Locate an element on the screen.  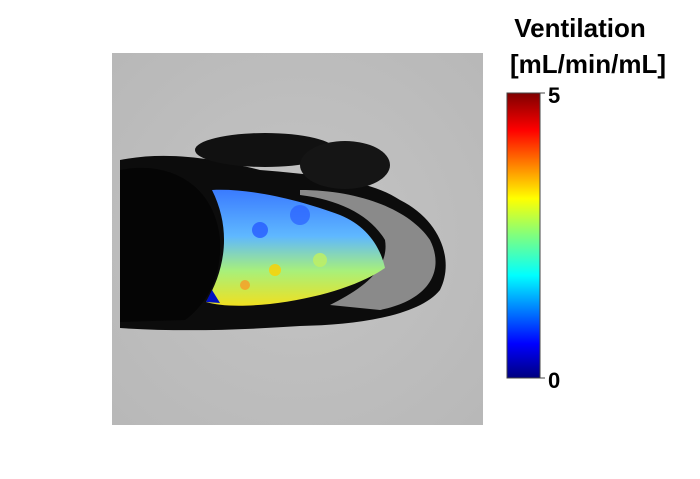
tick-label: 5 is located at coordinates (554, 95).